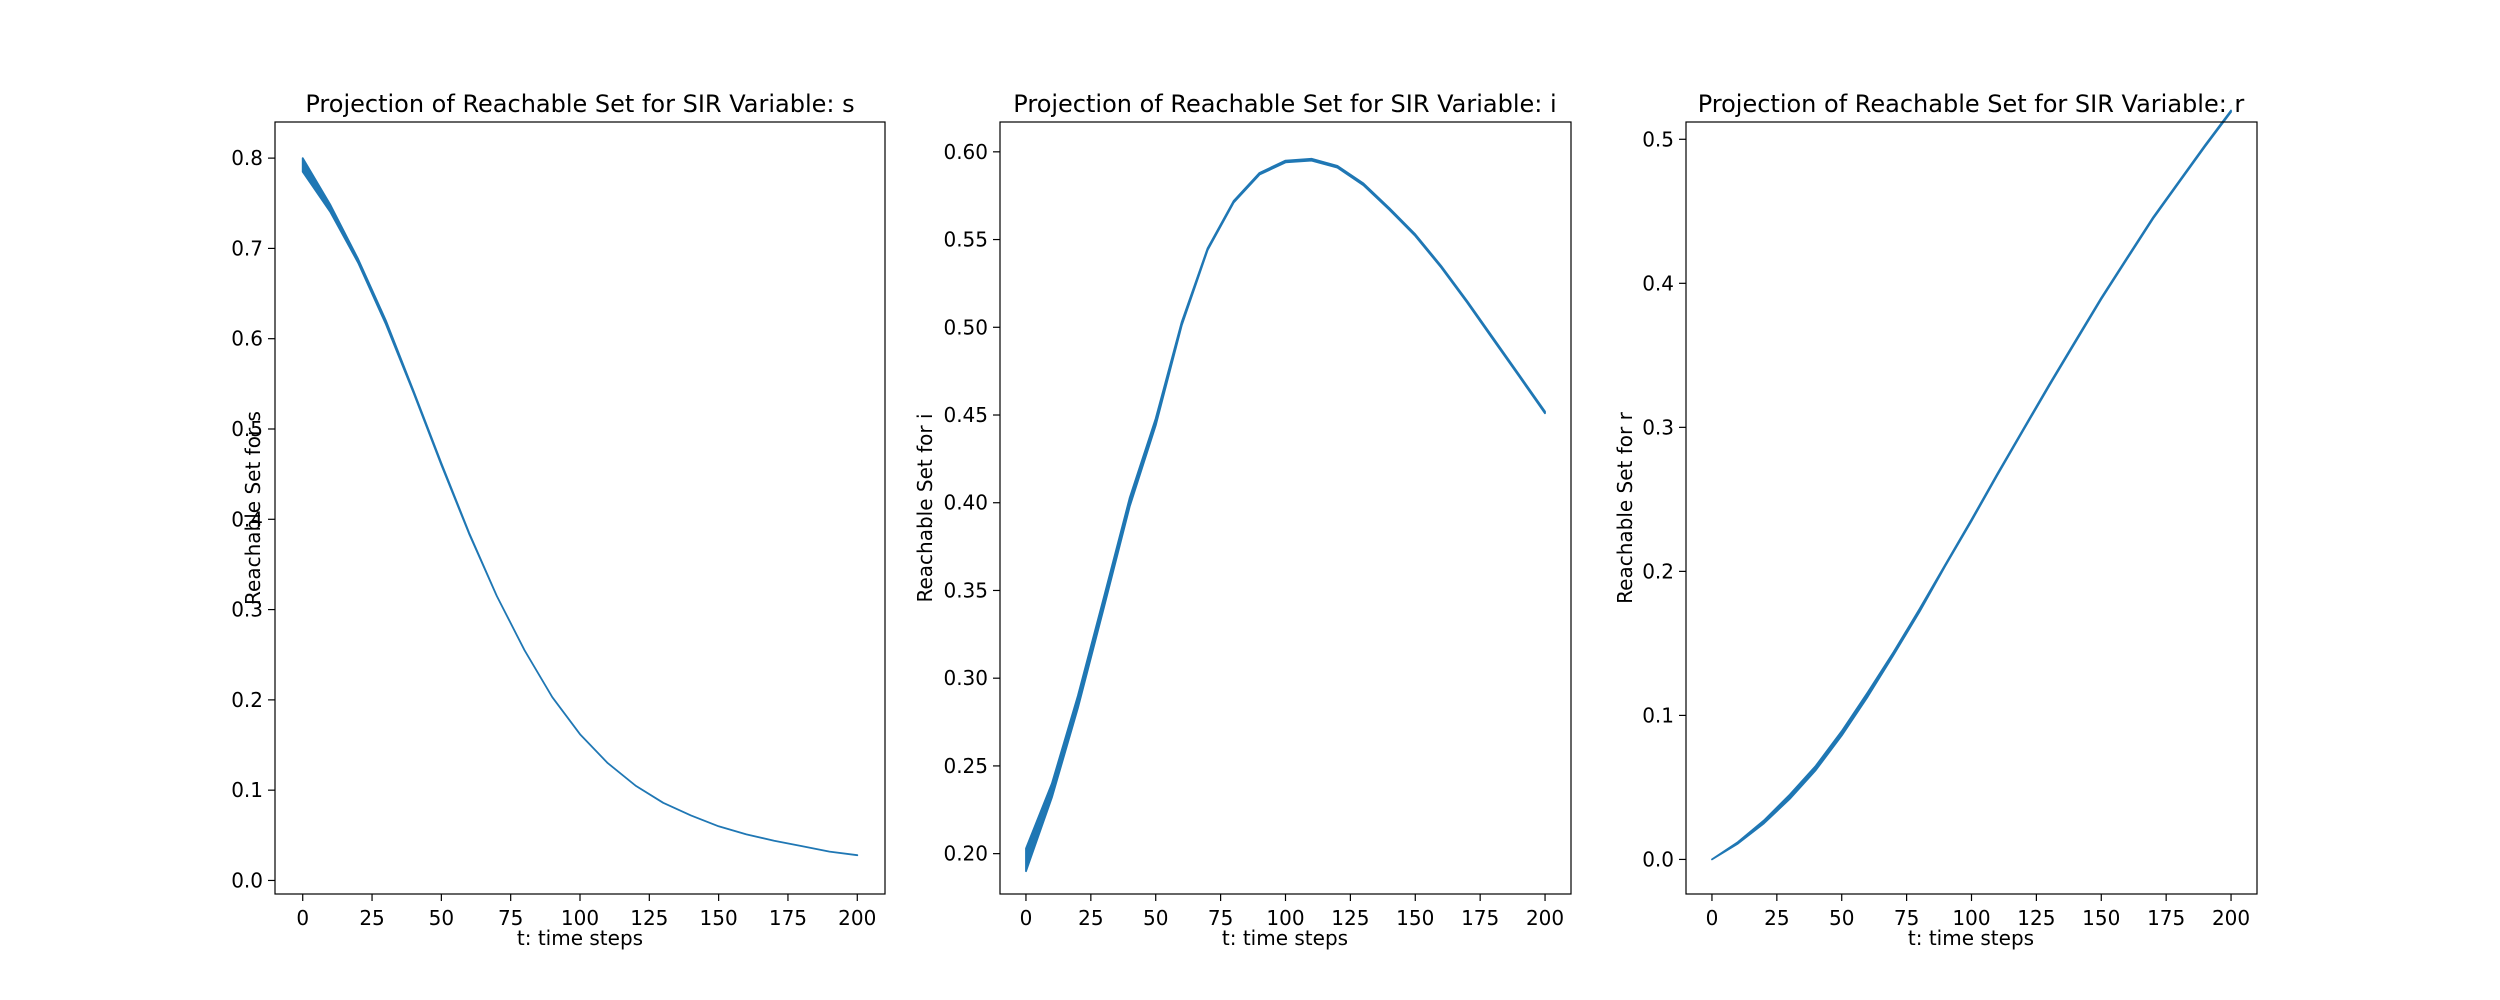 This screenshot has height=1000, width=2500. I want to click on y-tick-label: 0.6, so click(247, 339).